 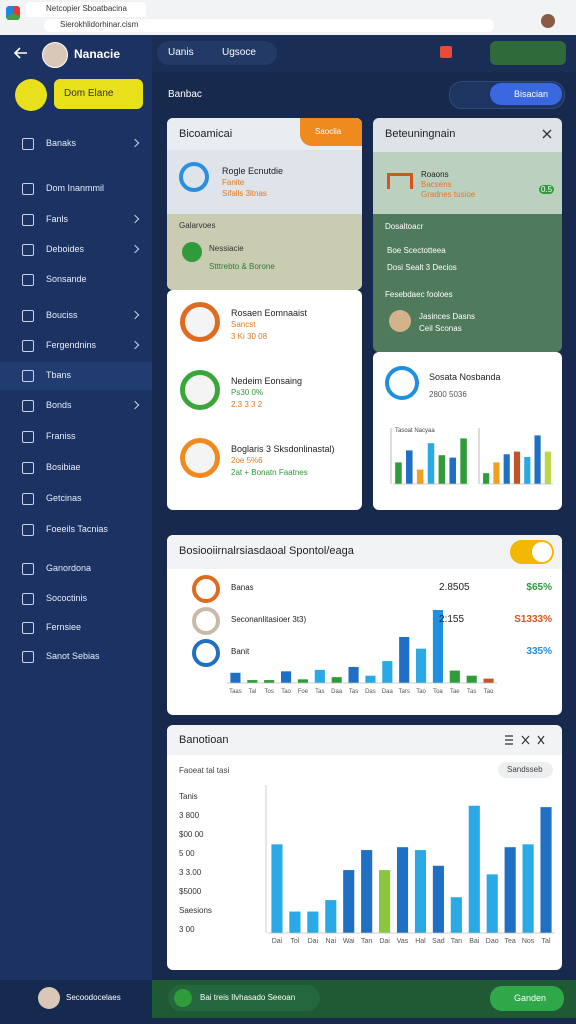 I want to click on badge, so click(x=331, y=132).